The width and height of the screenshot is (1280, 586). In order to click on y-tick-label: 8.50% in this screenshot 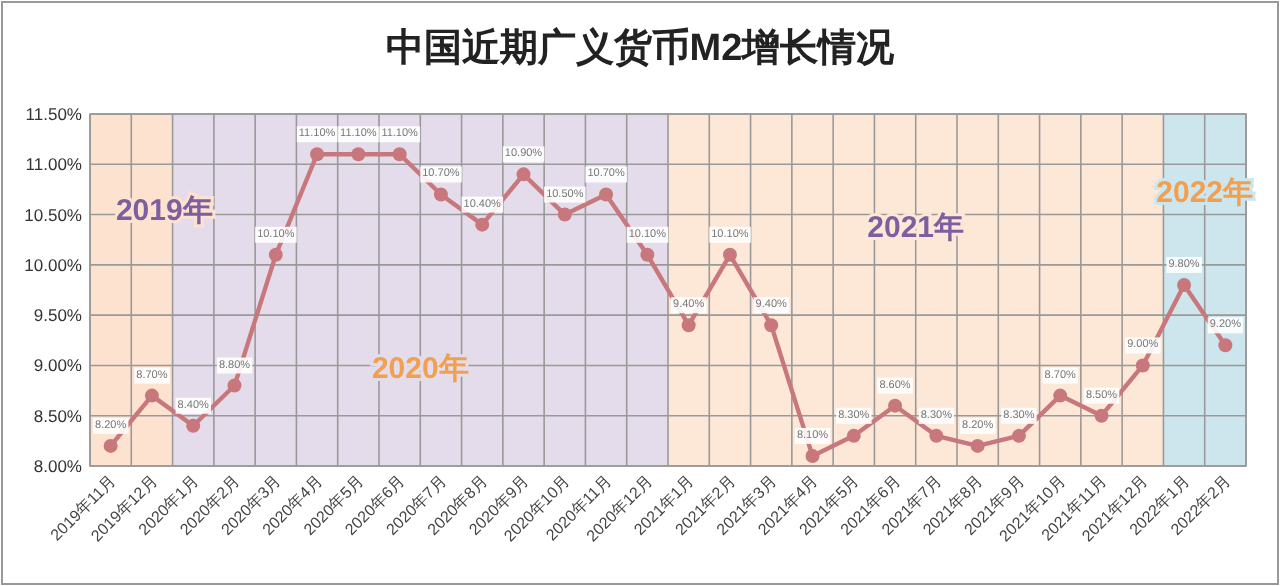, I will do `click(58, 415)`.